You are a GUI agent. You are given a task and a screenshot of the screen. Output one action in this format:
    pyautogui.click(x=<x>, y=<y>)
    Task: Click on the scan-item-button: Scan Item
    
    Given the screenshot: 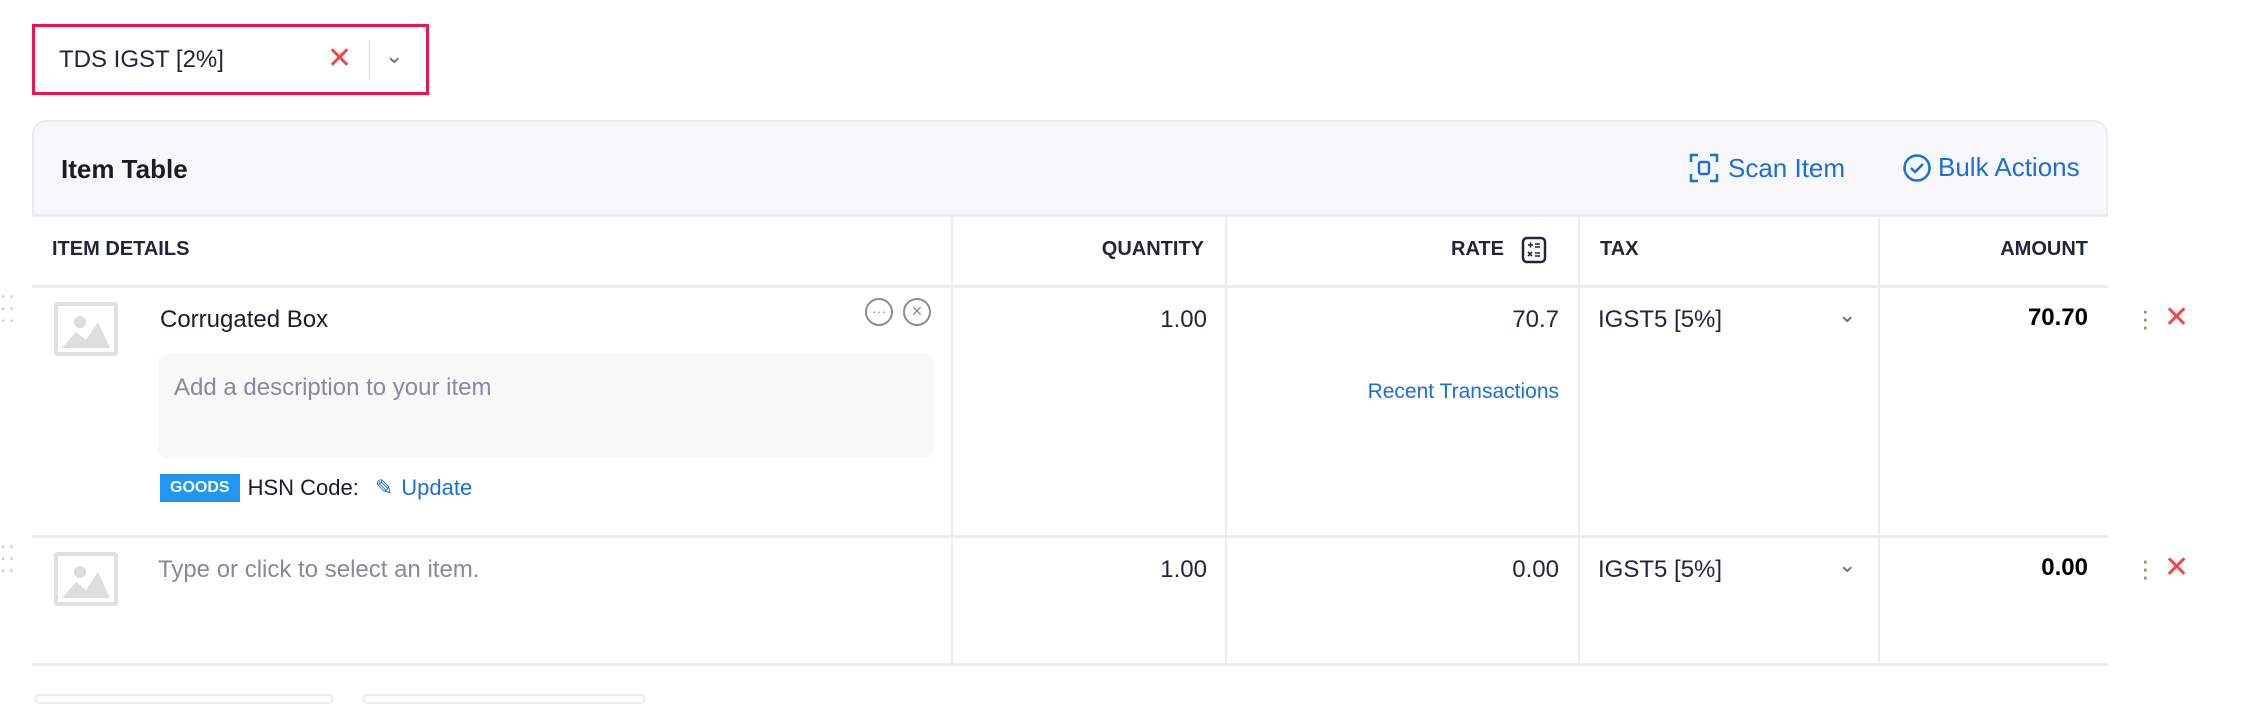 What is the action you would take?
    pyautogui.click(x=1766, y=168)
    